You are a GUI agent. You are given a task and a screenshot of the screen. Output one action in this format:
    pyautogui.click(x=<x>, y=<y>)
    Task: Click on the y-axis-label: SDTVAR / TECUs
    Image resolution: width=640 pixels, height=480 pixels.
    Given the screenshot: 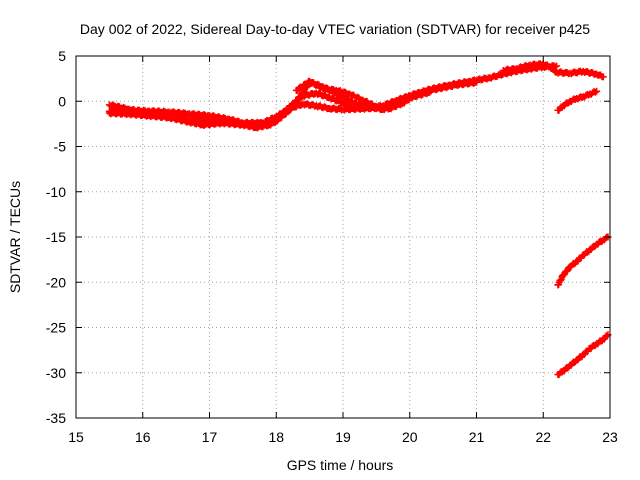 What is the action you would take?
    pyautogui.click(x=15, y=237)
    